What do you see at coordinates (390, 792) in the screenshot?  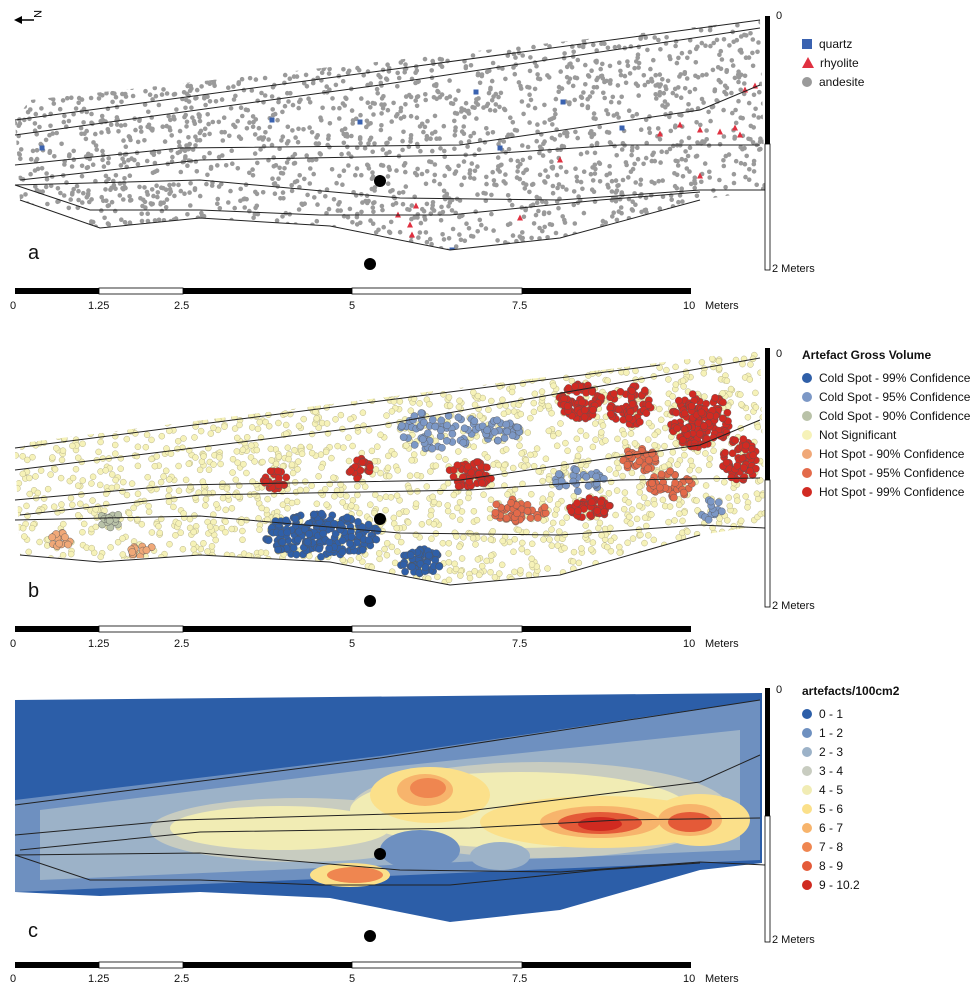 I see `boundary-lines-c` at bounding box center [390, 792].